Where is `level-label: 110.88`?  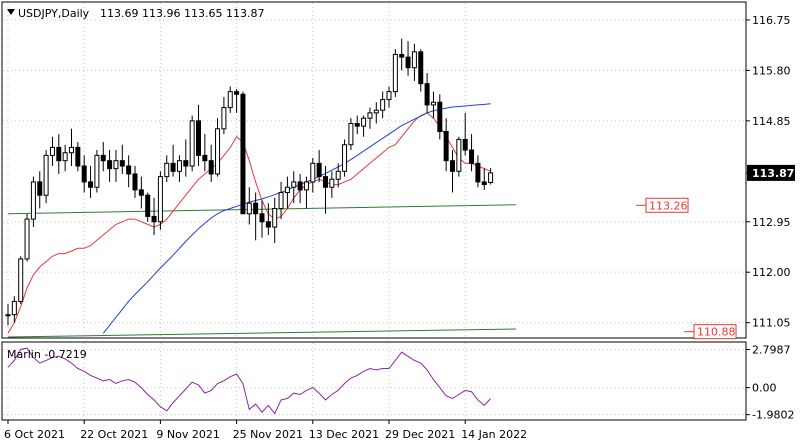
level-label: 110.88 is located at coordinates (716, 332).